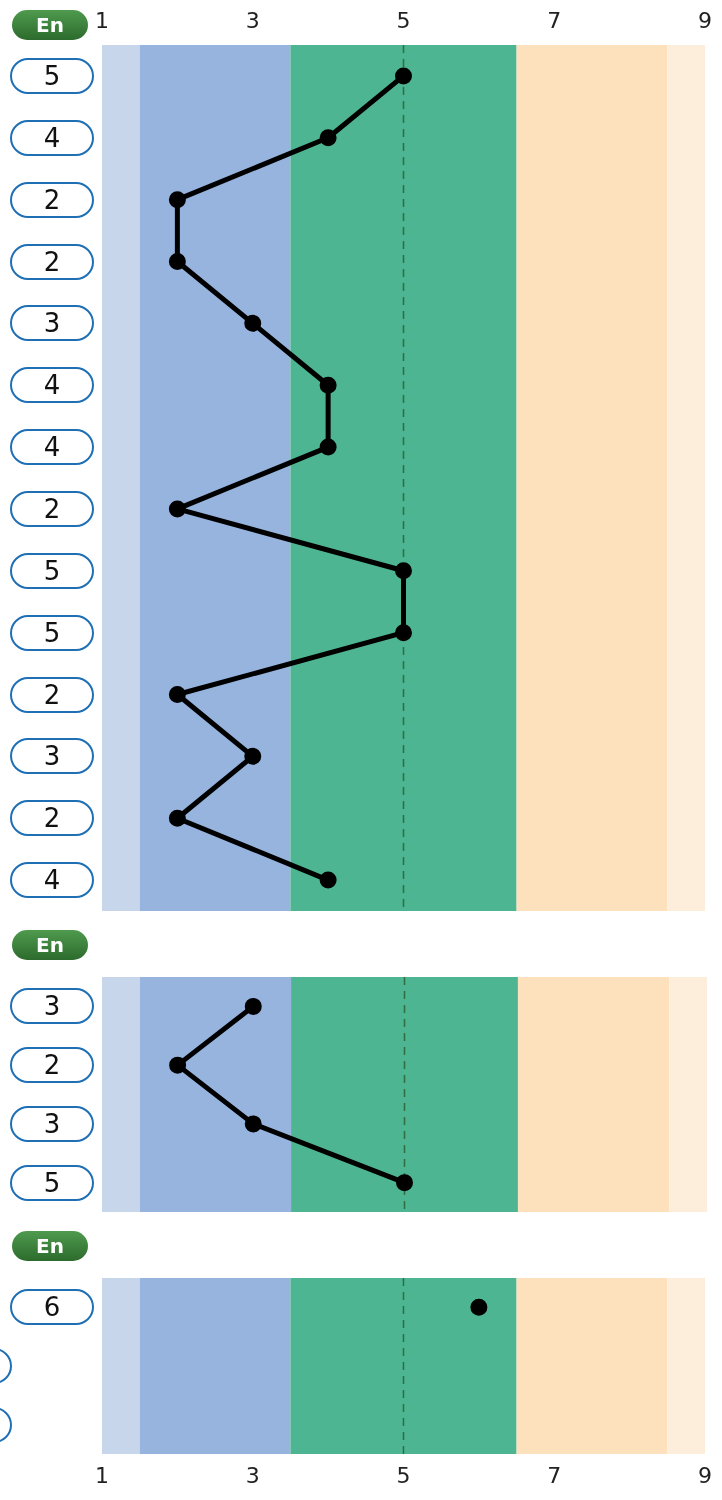  I want to click on y-tick-label: 6, so click(52, 1307).